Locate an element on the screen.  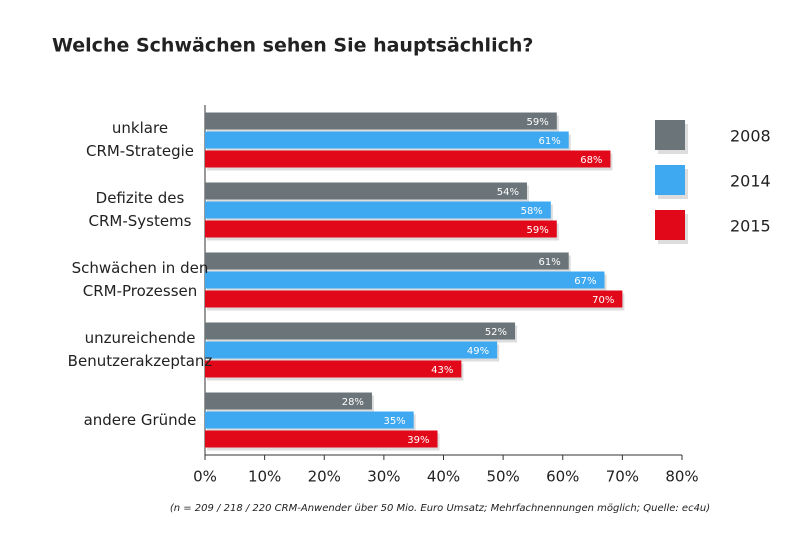
x-tick-label: 10% is located at coordinates (264, 477).